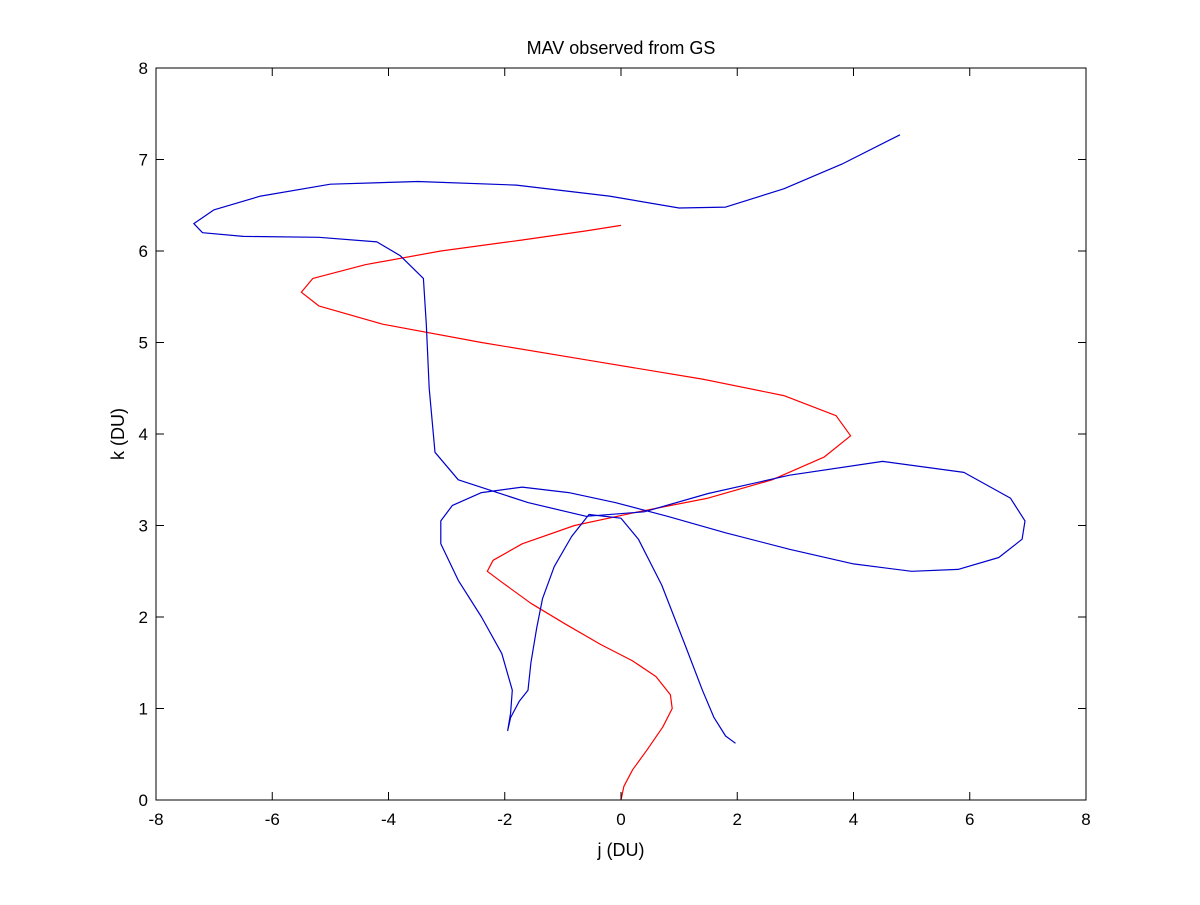 This screenshot has height=905, width=1200. I want to click on x-tick-label: 6, so click(969, 819).